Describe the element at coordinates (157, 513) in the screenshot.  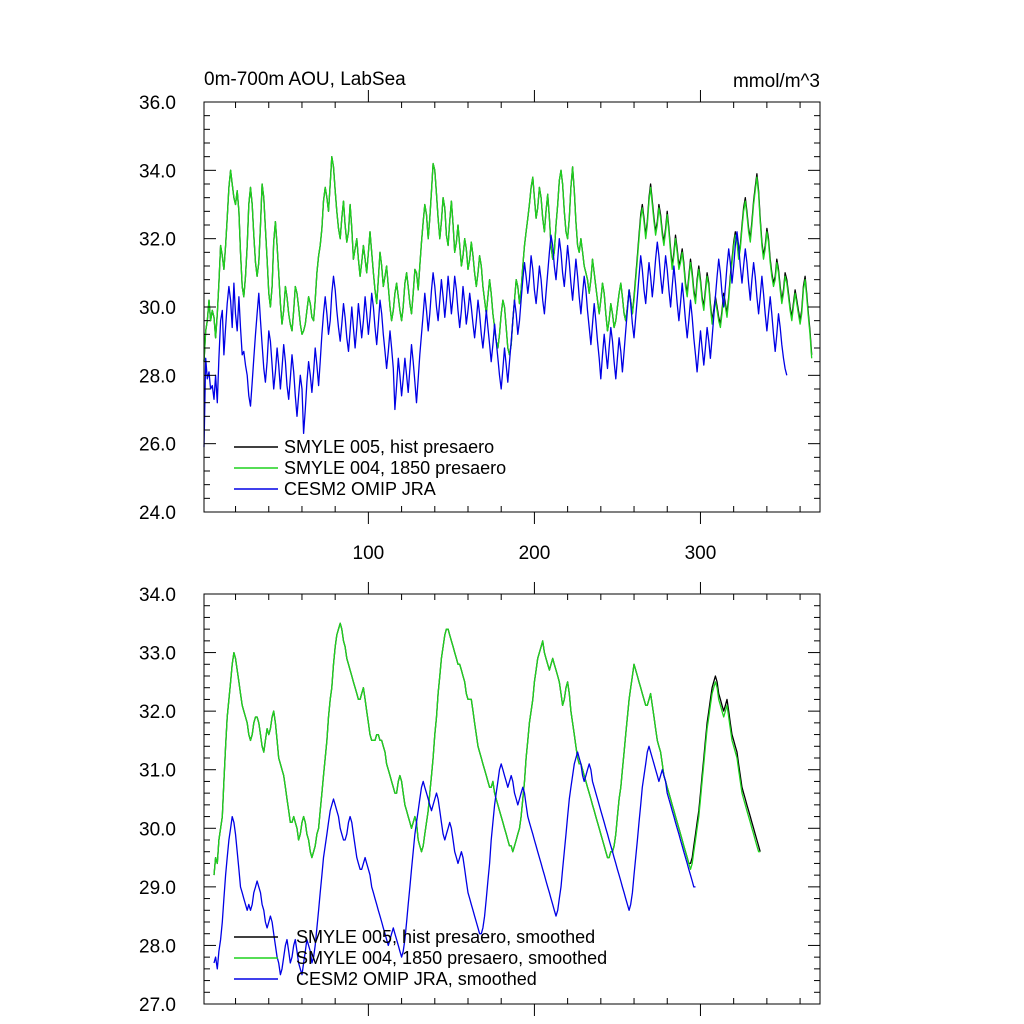
I see `ytick-label-top: 24.0` at that location.